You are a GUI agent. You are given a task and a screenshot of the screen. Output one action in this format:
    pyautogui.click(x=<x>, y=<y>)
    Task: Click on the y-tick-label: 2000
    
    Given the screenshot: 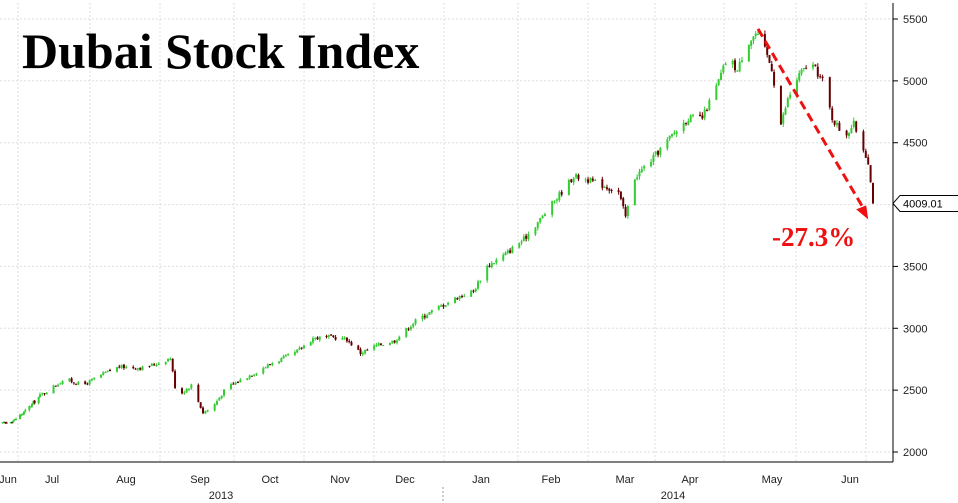 What is the action you would take?
    pyautogui.click(x=915, y=453)
    